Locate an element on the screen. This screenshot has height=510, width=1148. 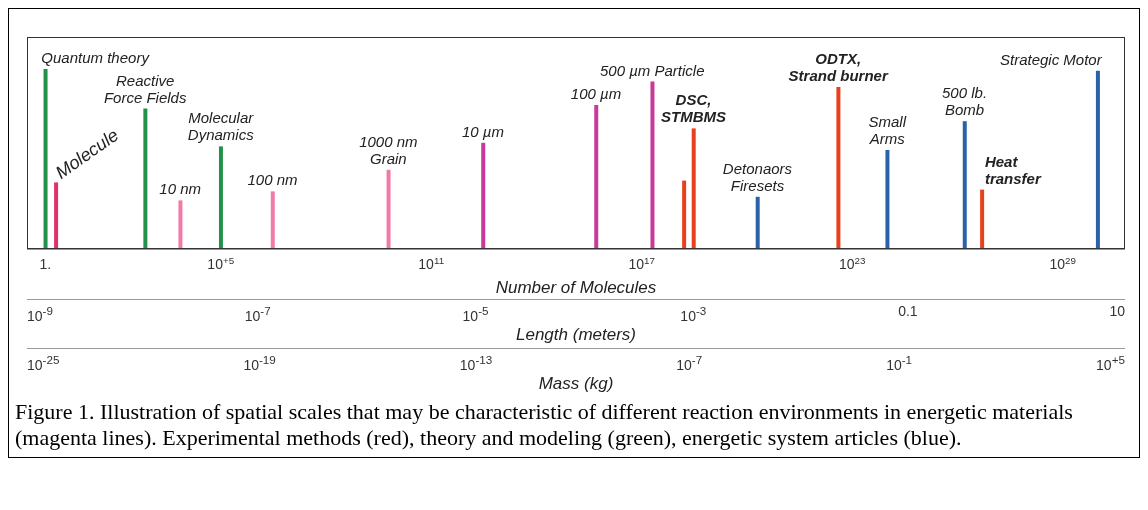
text: 10$^{-13}$ is located at coordinates (476, 363).